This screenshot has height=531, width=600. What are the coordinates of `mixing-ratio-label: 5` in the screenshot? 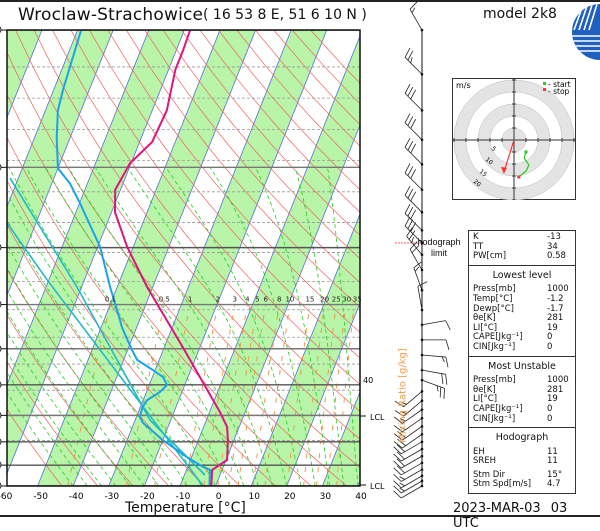 It's located at (257, 300).